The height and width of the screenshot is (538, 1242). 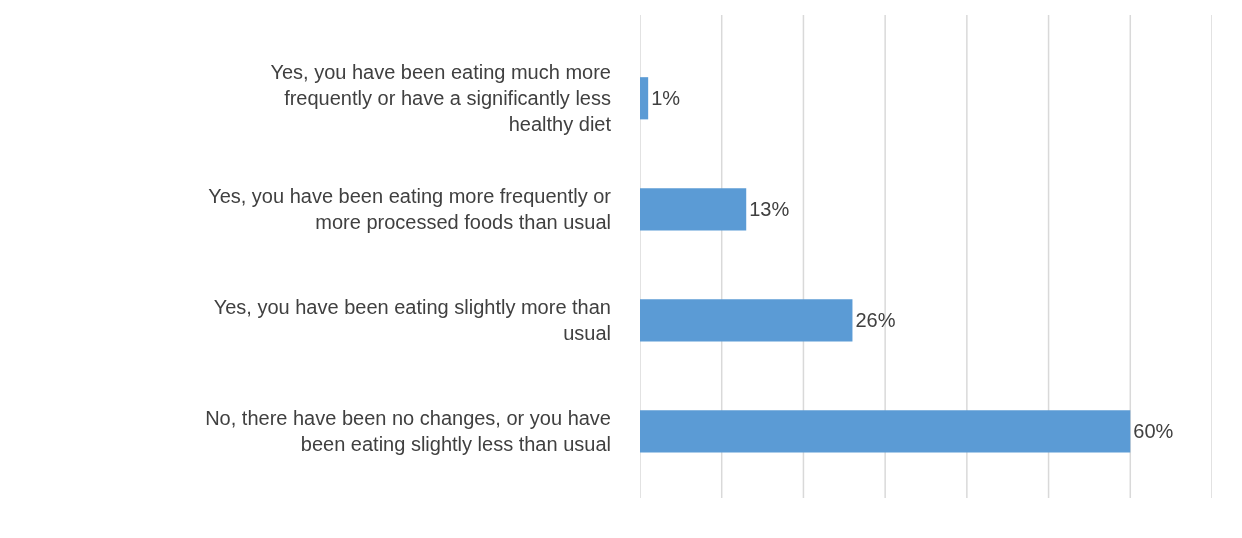 I want to click on y-tick-label: No, there have been no changes, or you have been eating slightly less than usual, so click(x=408, y=431).